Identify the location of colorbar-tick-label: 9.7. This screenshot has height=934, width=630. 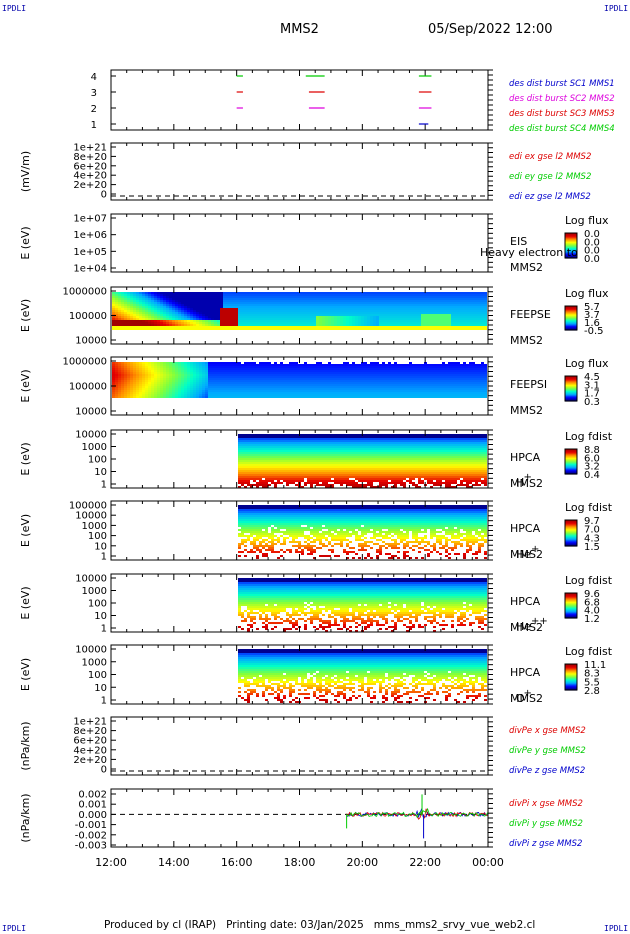
(592, 521).